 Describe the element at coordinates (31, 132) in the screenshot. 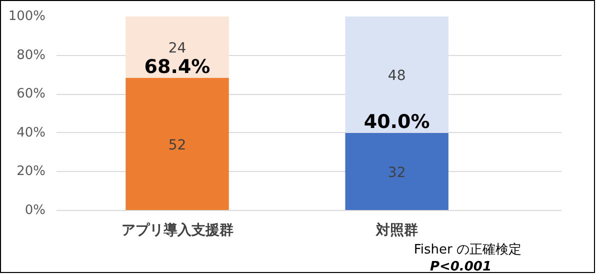

I see `y-tick-label: 40%` at that location.